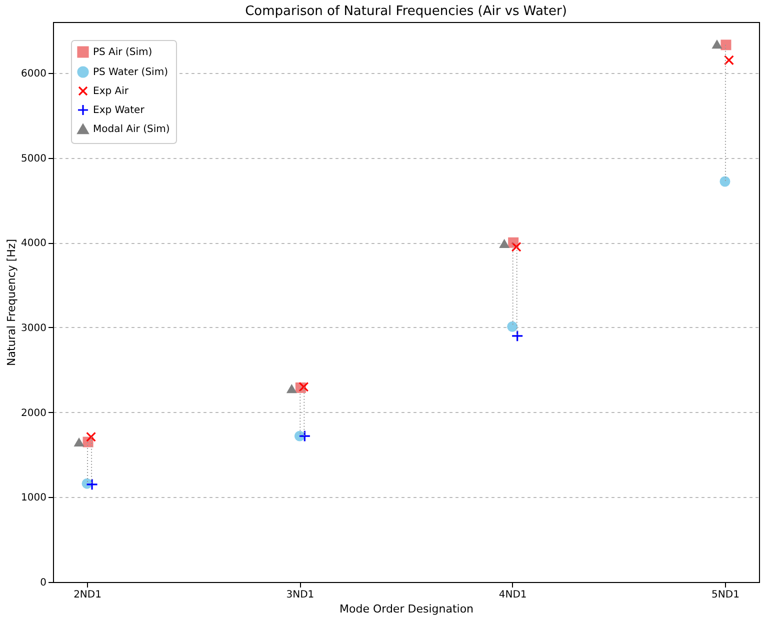  What do you see at coordinates (33, 413) in the screenshot?
I see `y-tick-label: 2000` at bounding box center [33, 413].